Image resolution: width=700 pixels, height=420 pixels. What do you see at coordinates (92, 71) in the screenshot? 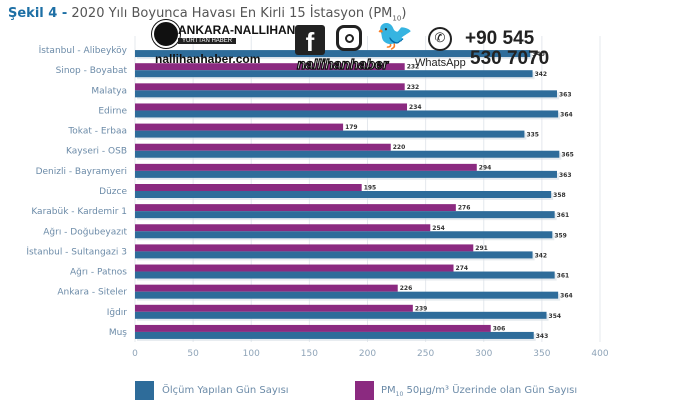
I see `category-label: Sinop - Boyabat` at bounding box center [92, 71].